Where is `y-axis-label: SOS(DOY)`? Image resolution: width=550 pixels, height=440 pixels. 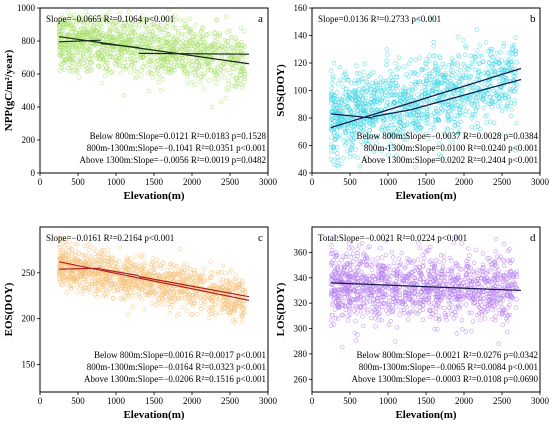
y-axis-label: SOS(DOY) is located at coordinates (281, 90).